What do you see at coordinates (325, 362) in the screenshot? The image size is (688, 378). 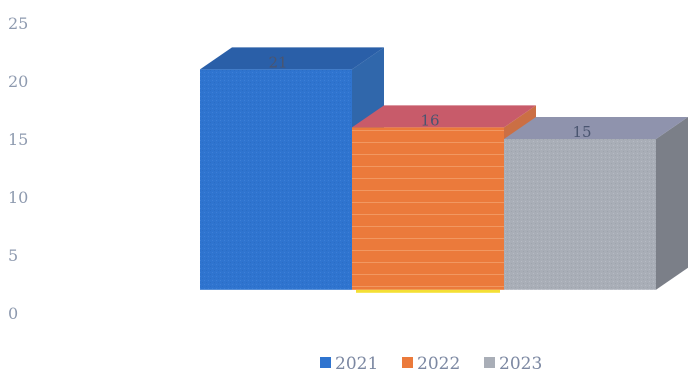 I see `legend-swatch-2021` at bounding box center [325, 362].